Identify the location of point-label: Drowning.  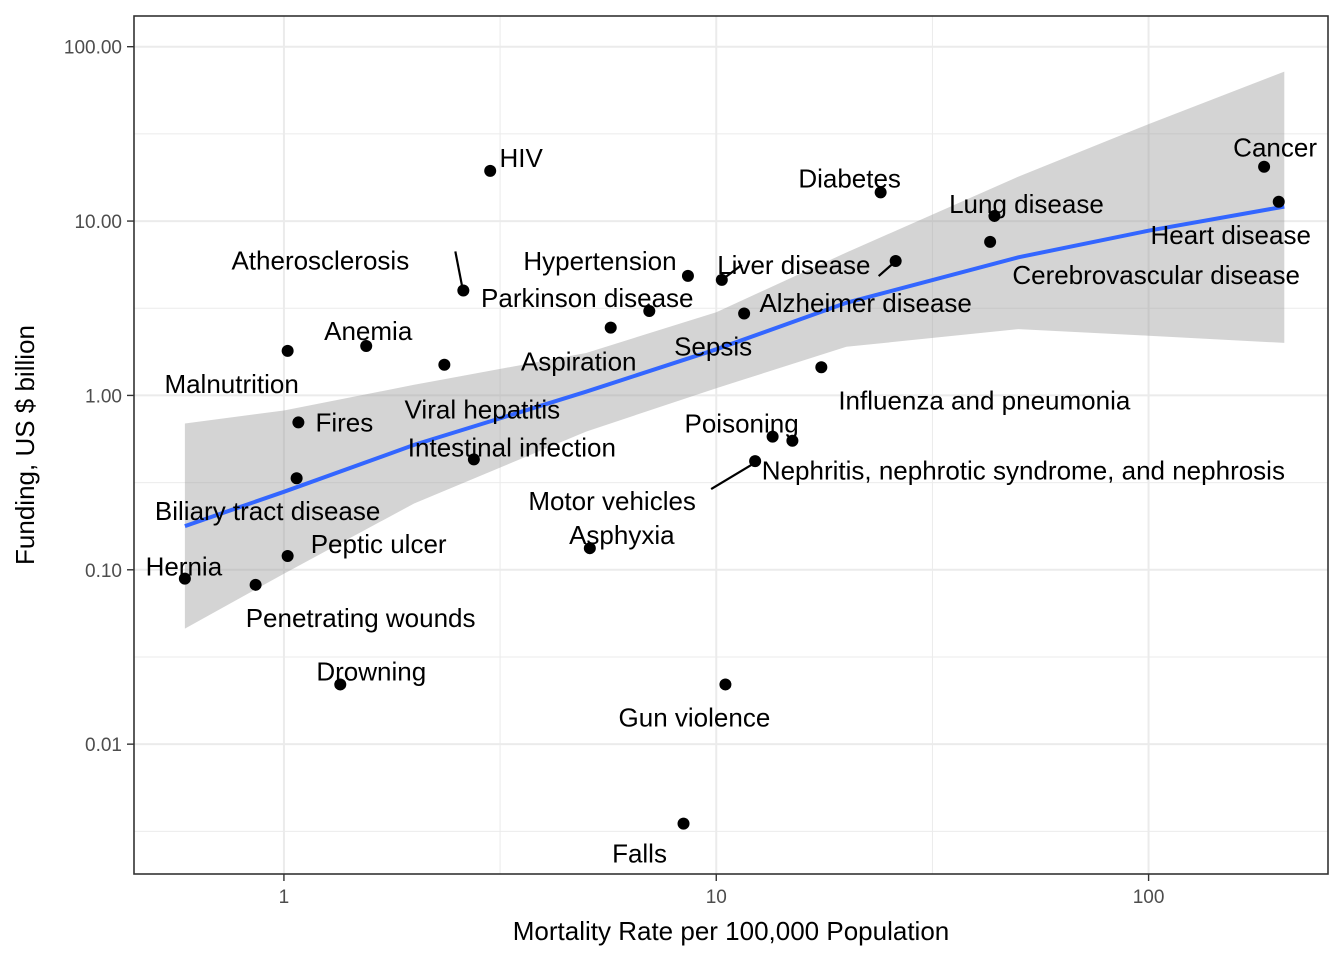
(371, 671).